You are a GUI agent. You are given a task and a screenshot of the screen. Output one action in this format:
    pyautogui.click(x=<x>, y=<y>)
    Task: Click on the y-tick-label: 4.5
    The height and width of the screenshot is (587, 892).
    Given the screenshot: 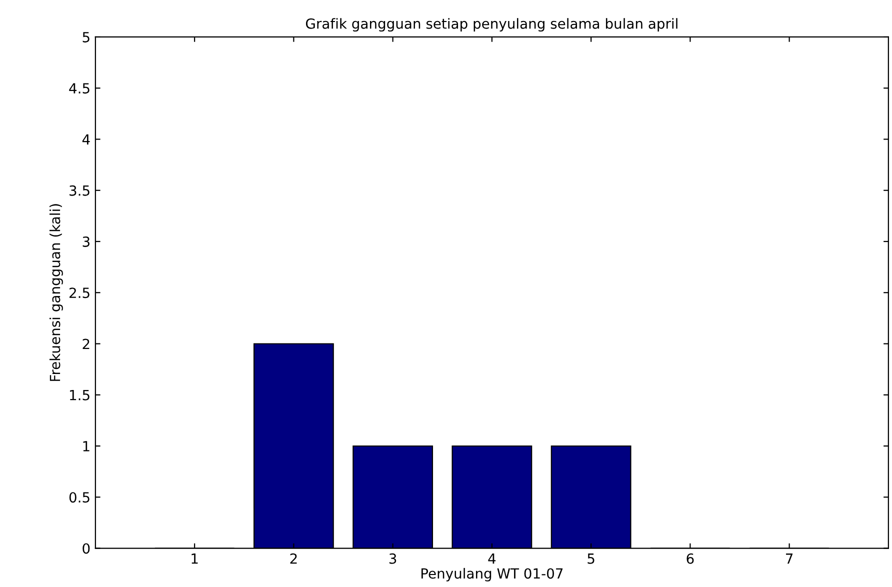 What is the action you would take?
    pyautogui.click(x=79, y=88)
    